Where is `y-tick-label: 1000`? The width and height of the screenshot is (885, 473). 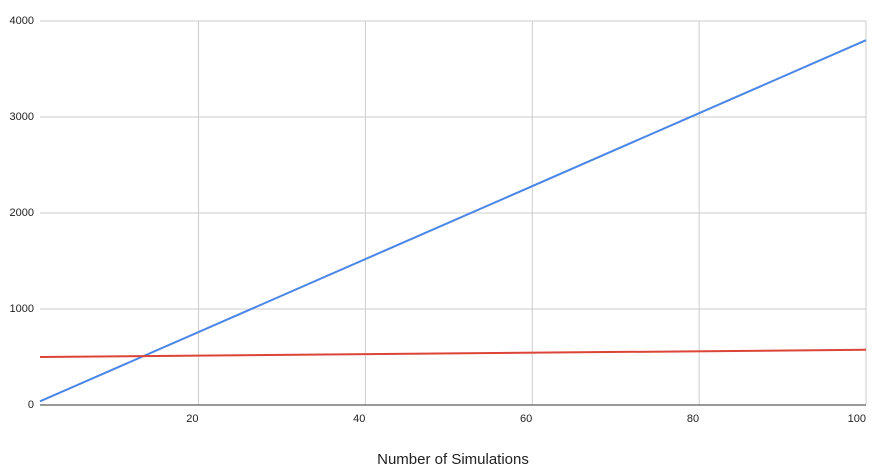 y-tick-label: 1000 is located at coordinates (22, 309).